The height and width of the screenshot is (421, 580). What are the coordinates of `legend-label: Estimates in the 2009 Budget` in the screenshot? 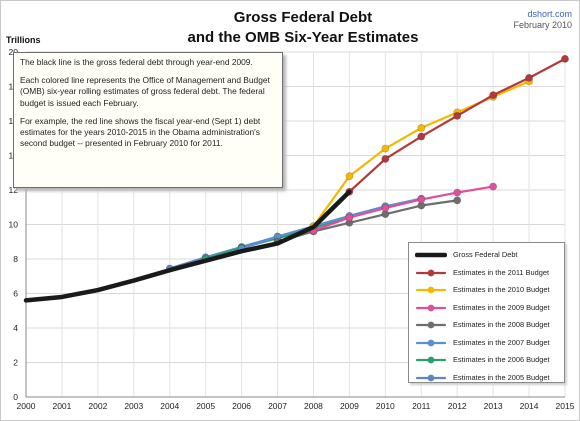 It's located at (501, 307).